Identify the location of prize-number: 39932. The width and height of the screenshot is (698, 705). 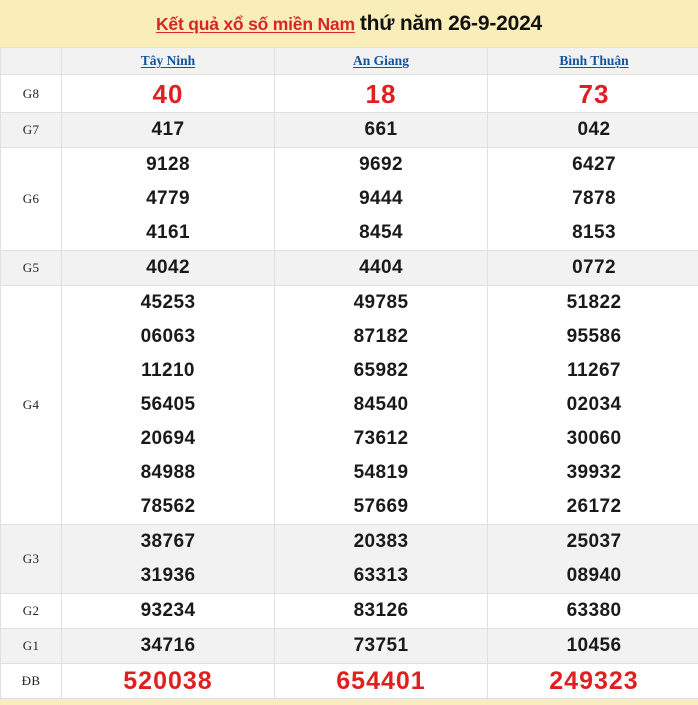
(593, 473).